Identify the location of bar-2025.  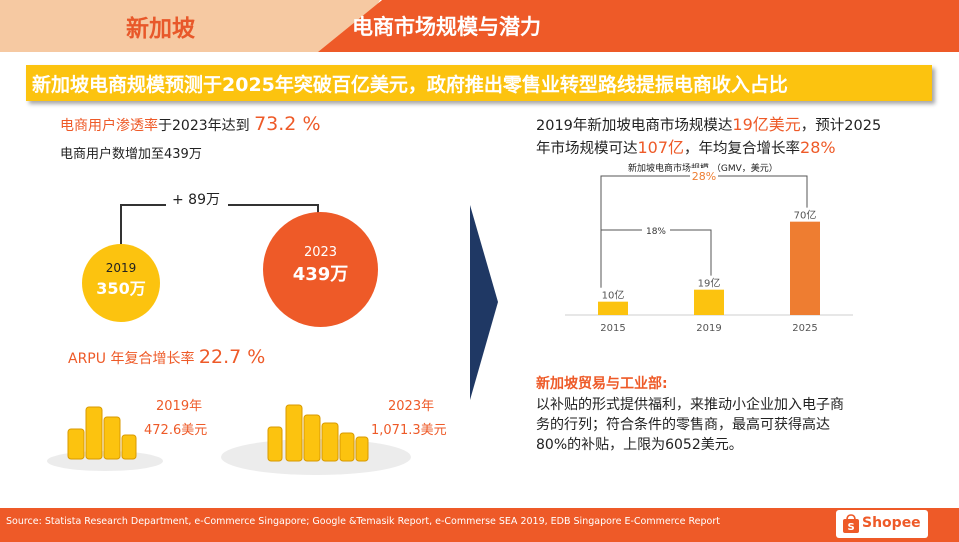
(805, 268).